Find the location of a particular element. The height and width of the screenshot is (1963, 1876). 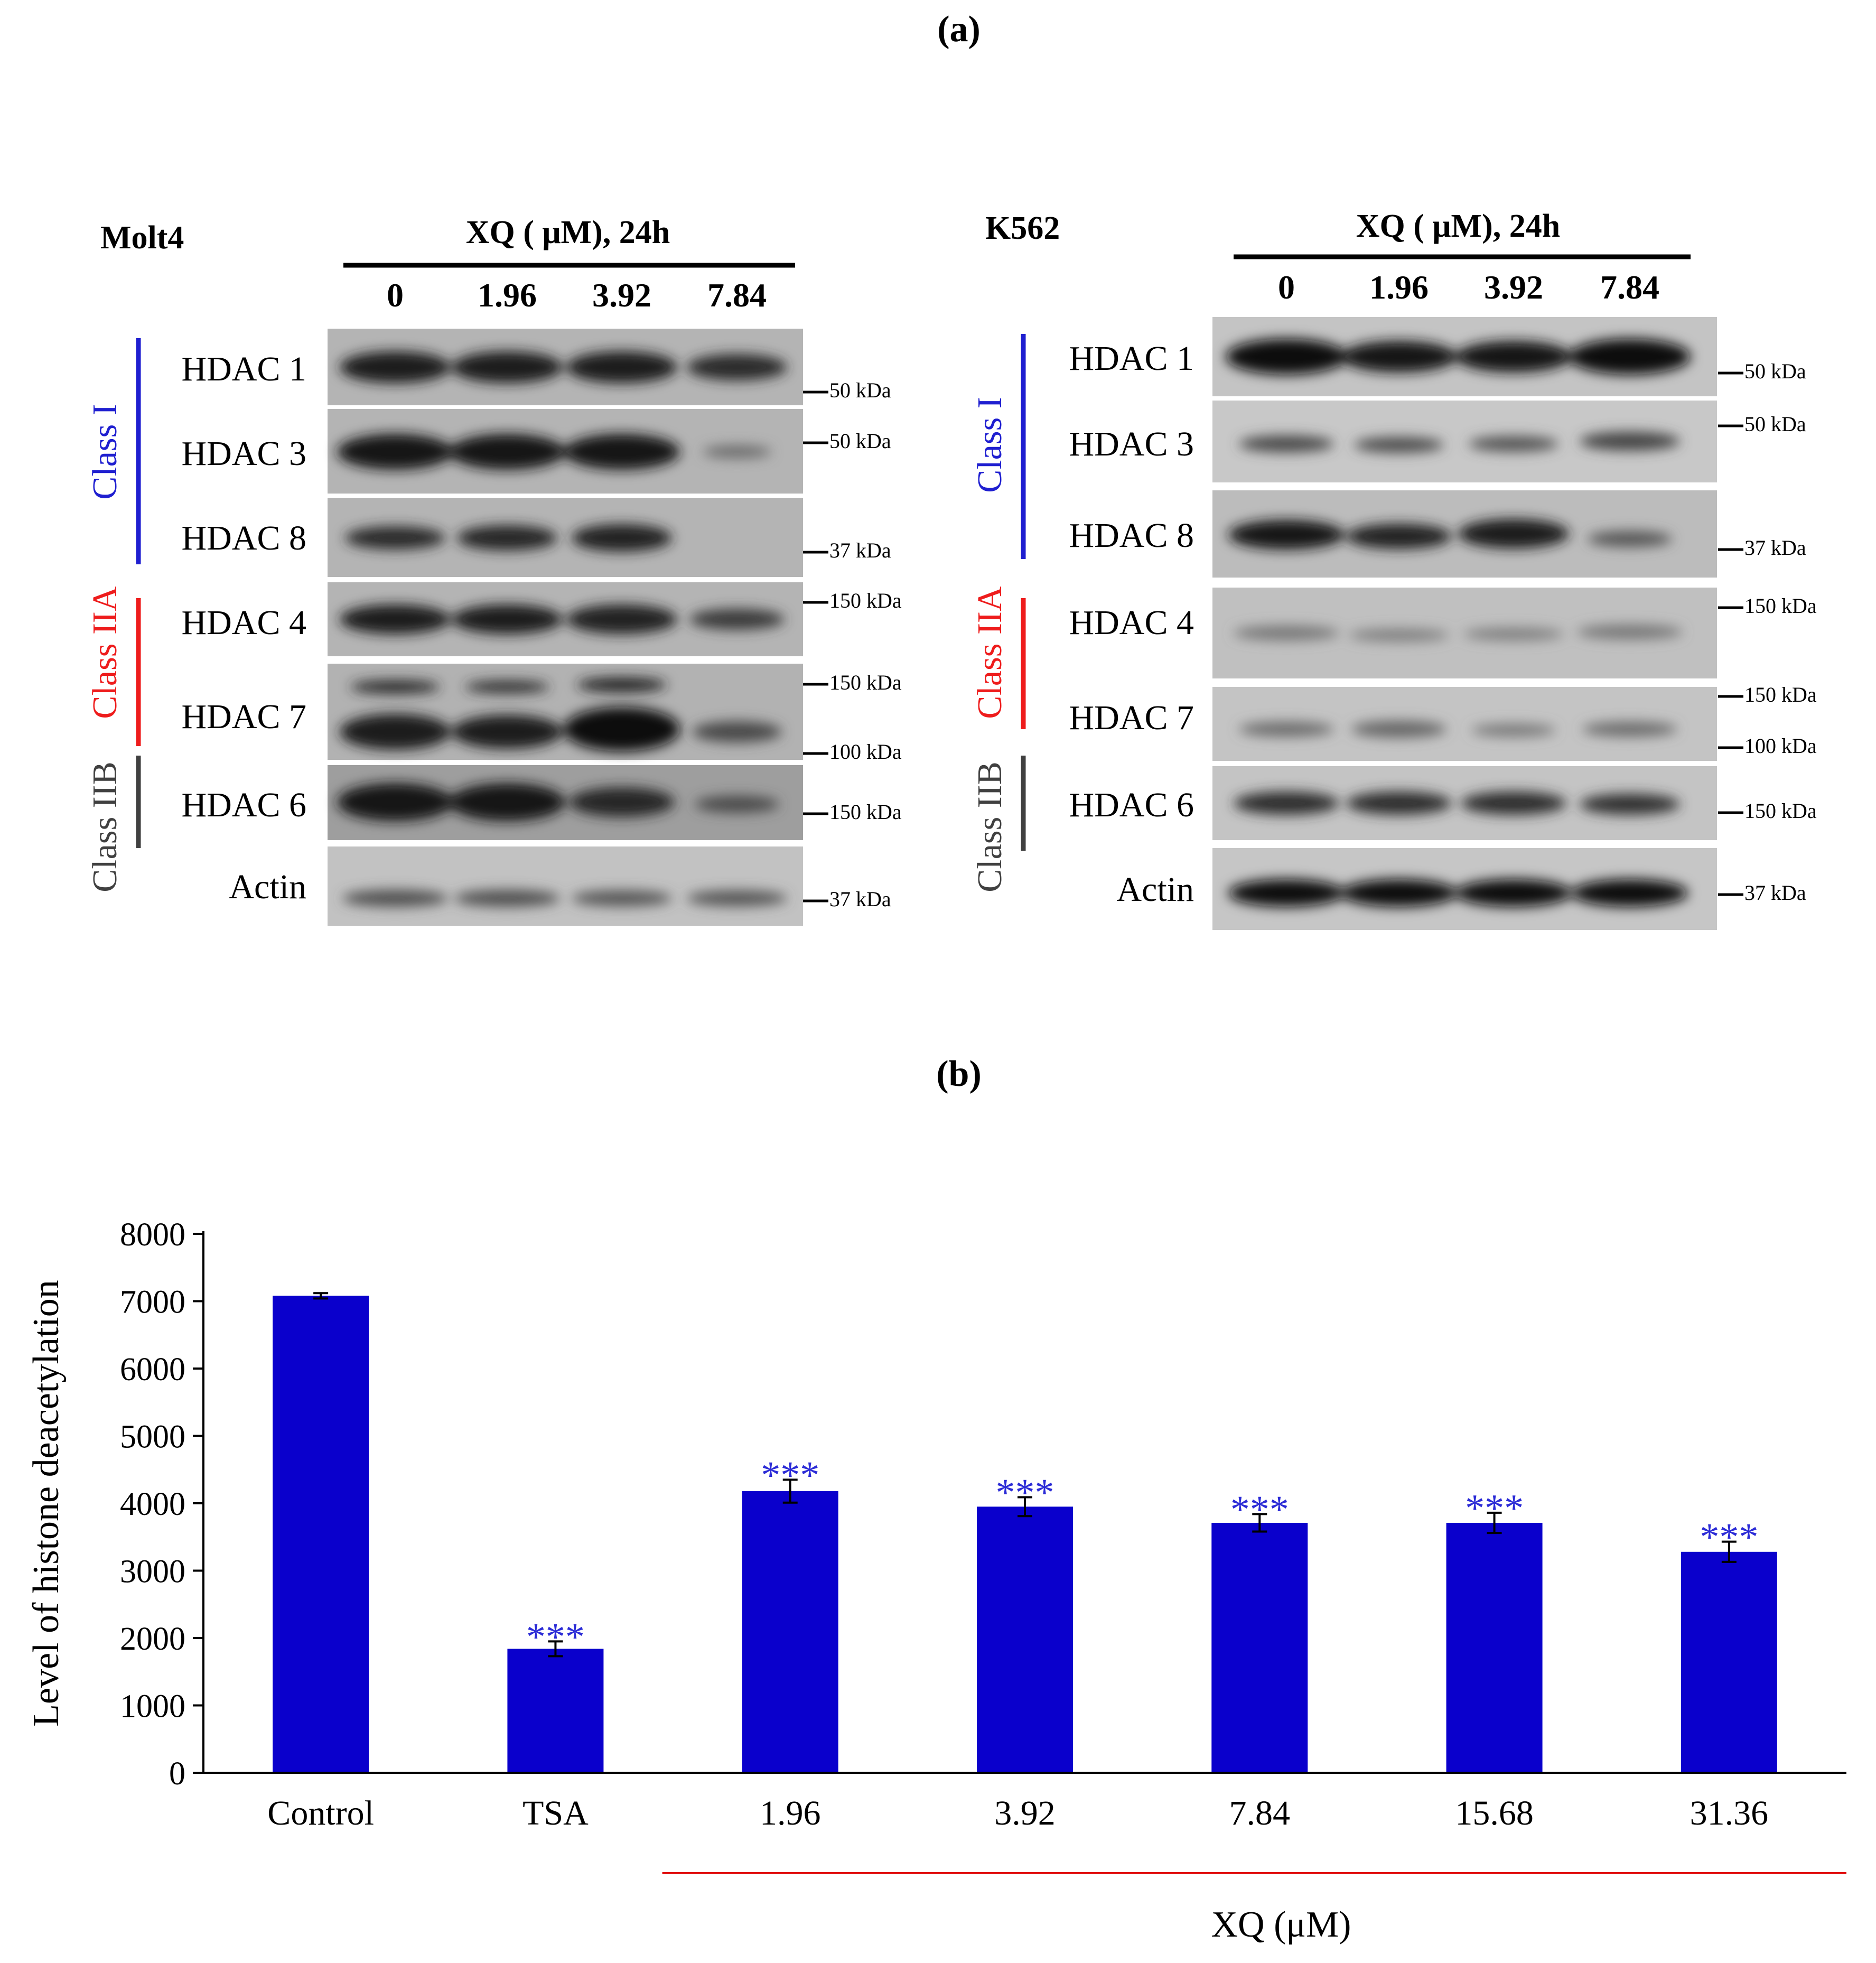

molt4-dose-0: 0 is located at coordinates (395, 295).